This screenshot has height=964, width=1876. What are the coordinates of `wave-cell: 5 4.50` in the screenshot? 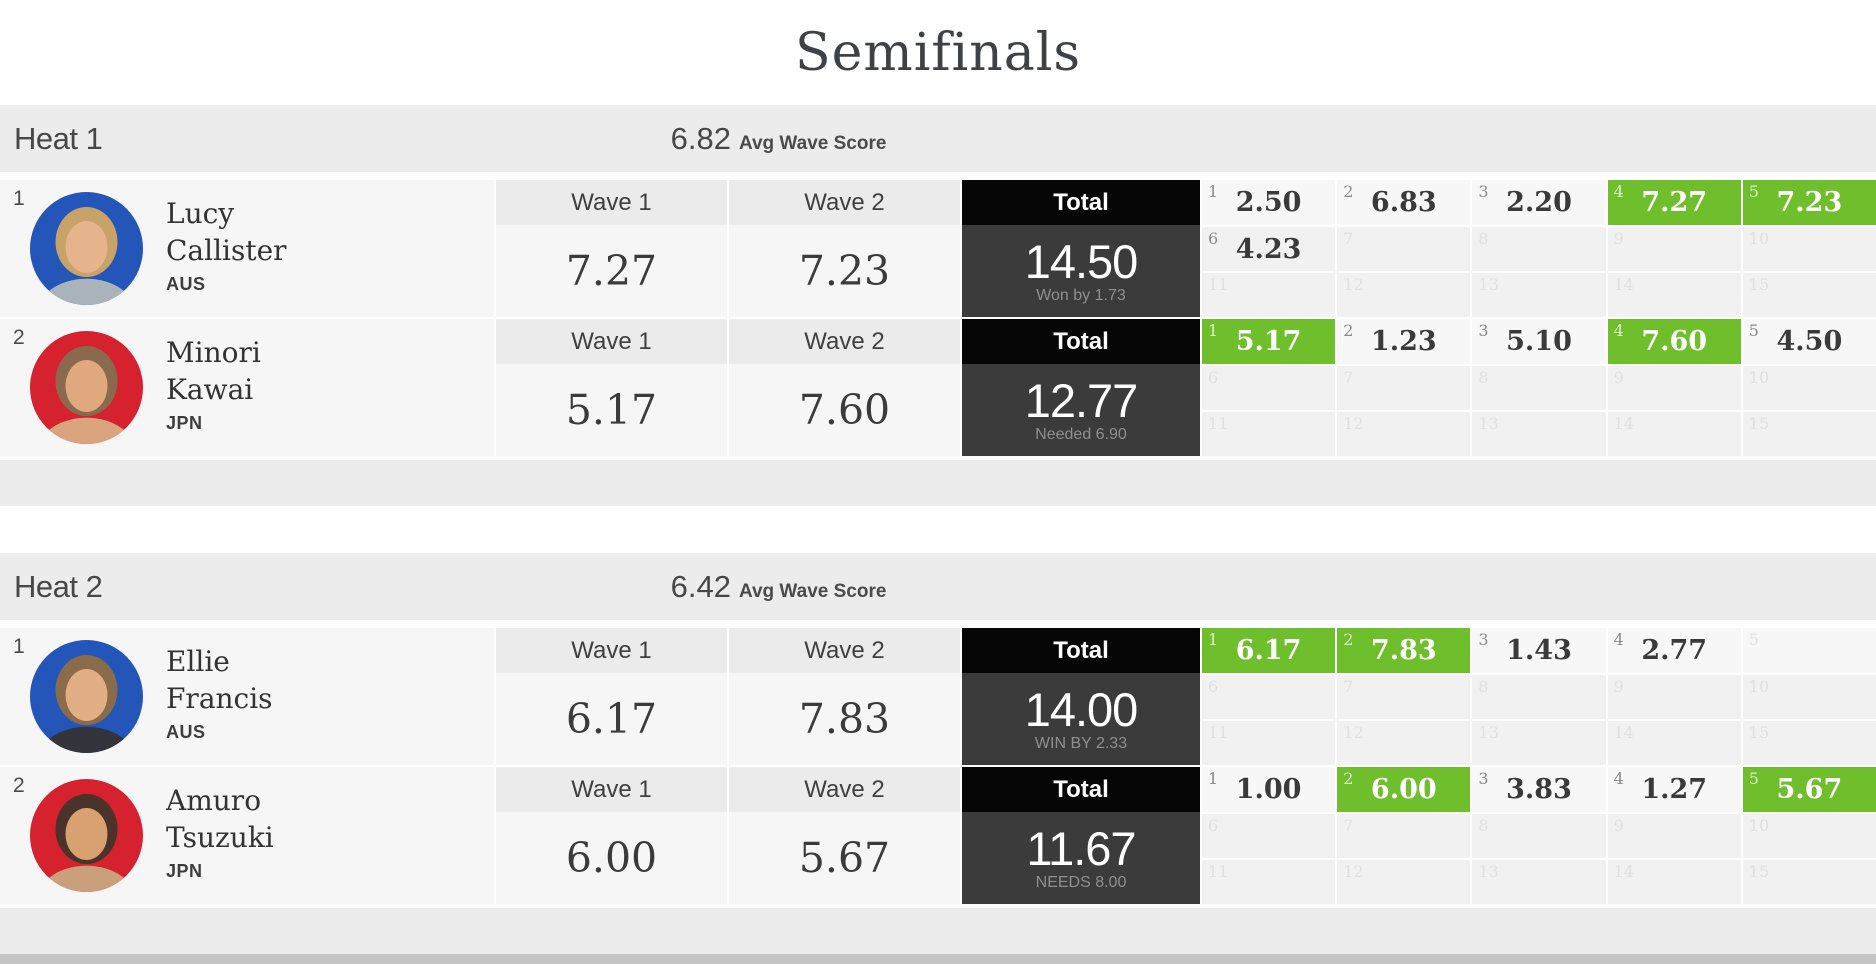 It's located at (1809, 341).